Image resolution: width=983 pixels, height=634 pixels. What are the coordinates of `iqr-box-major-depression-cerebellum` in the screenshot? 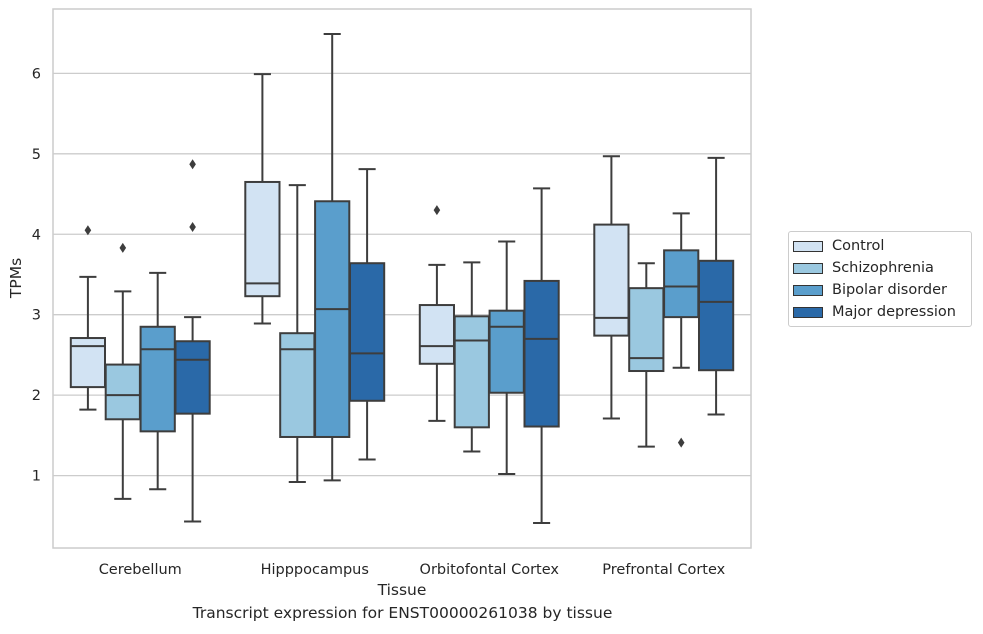 It's located at (192, 377).